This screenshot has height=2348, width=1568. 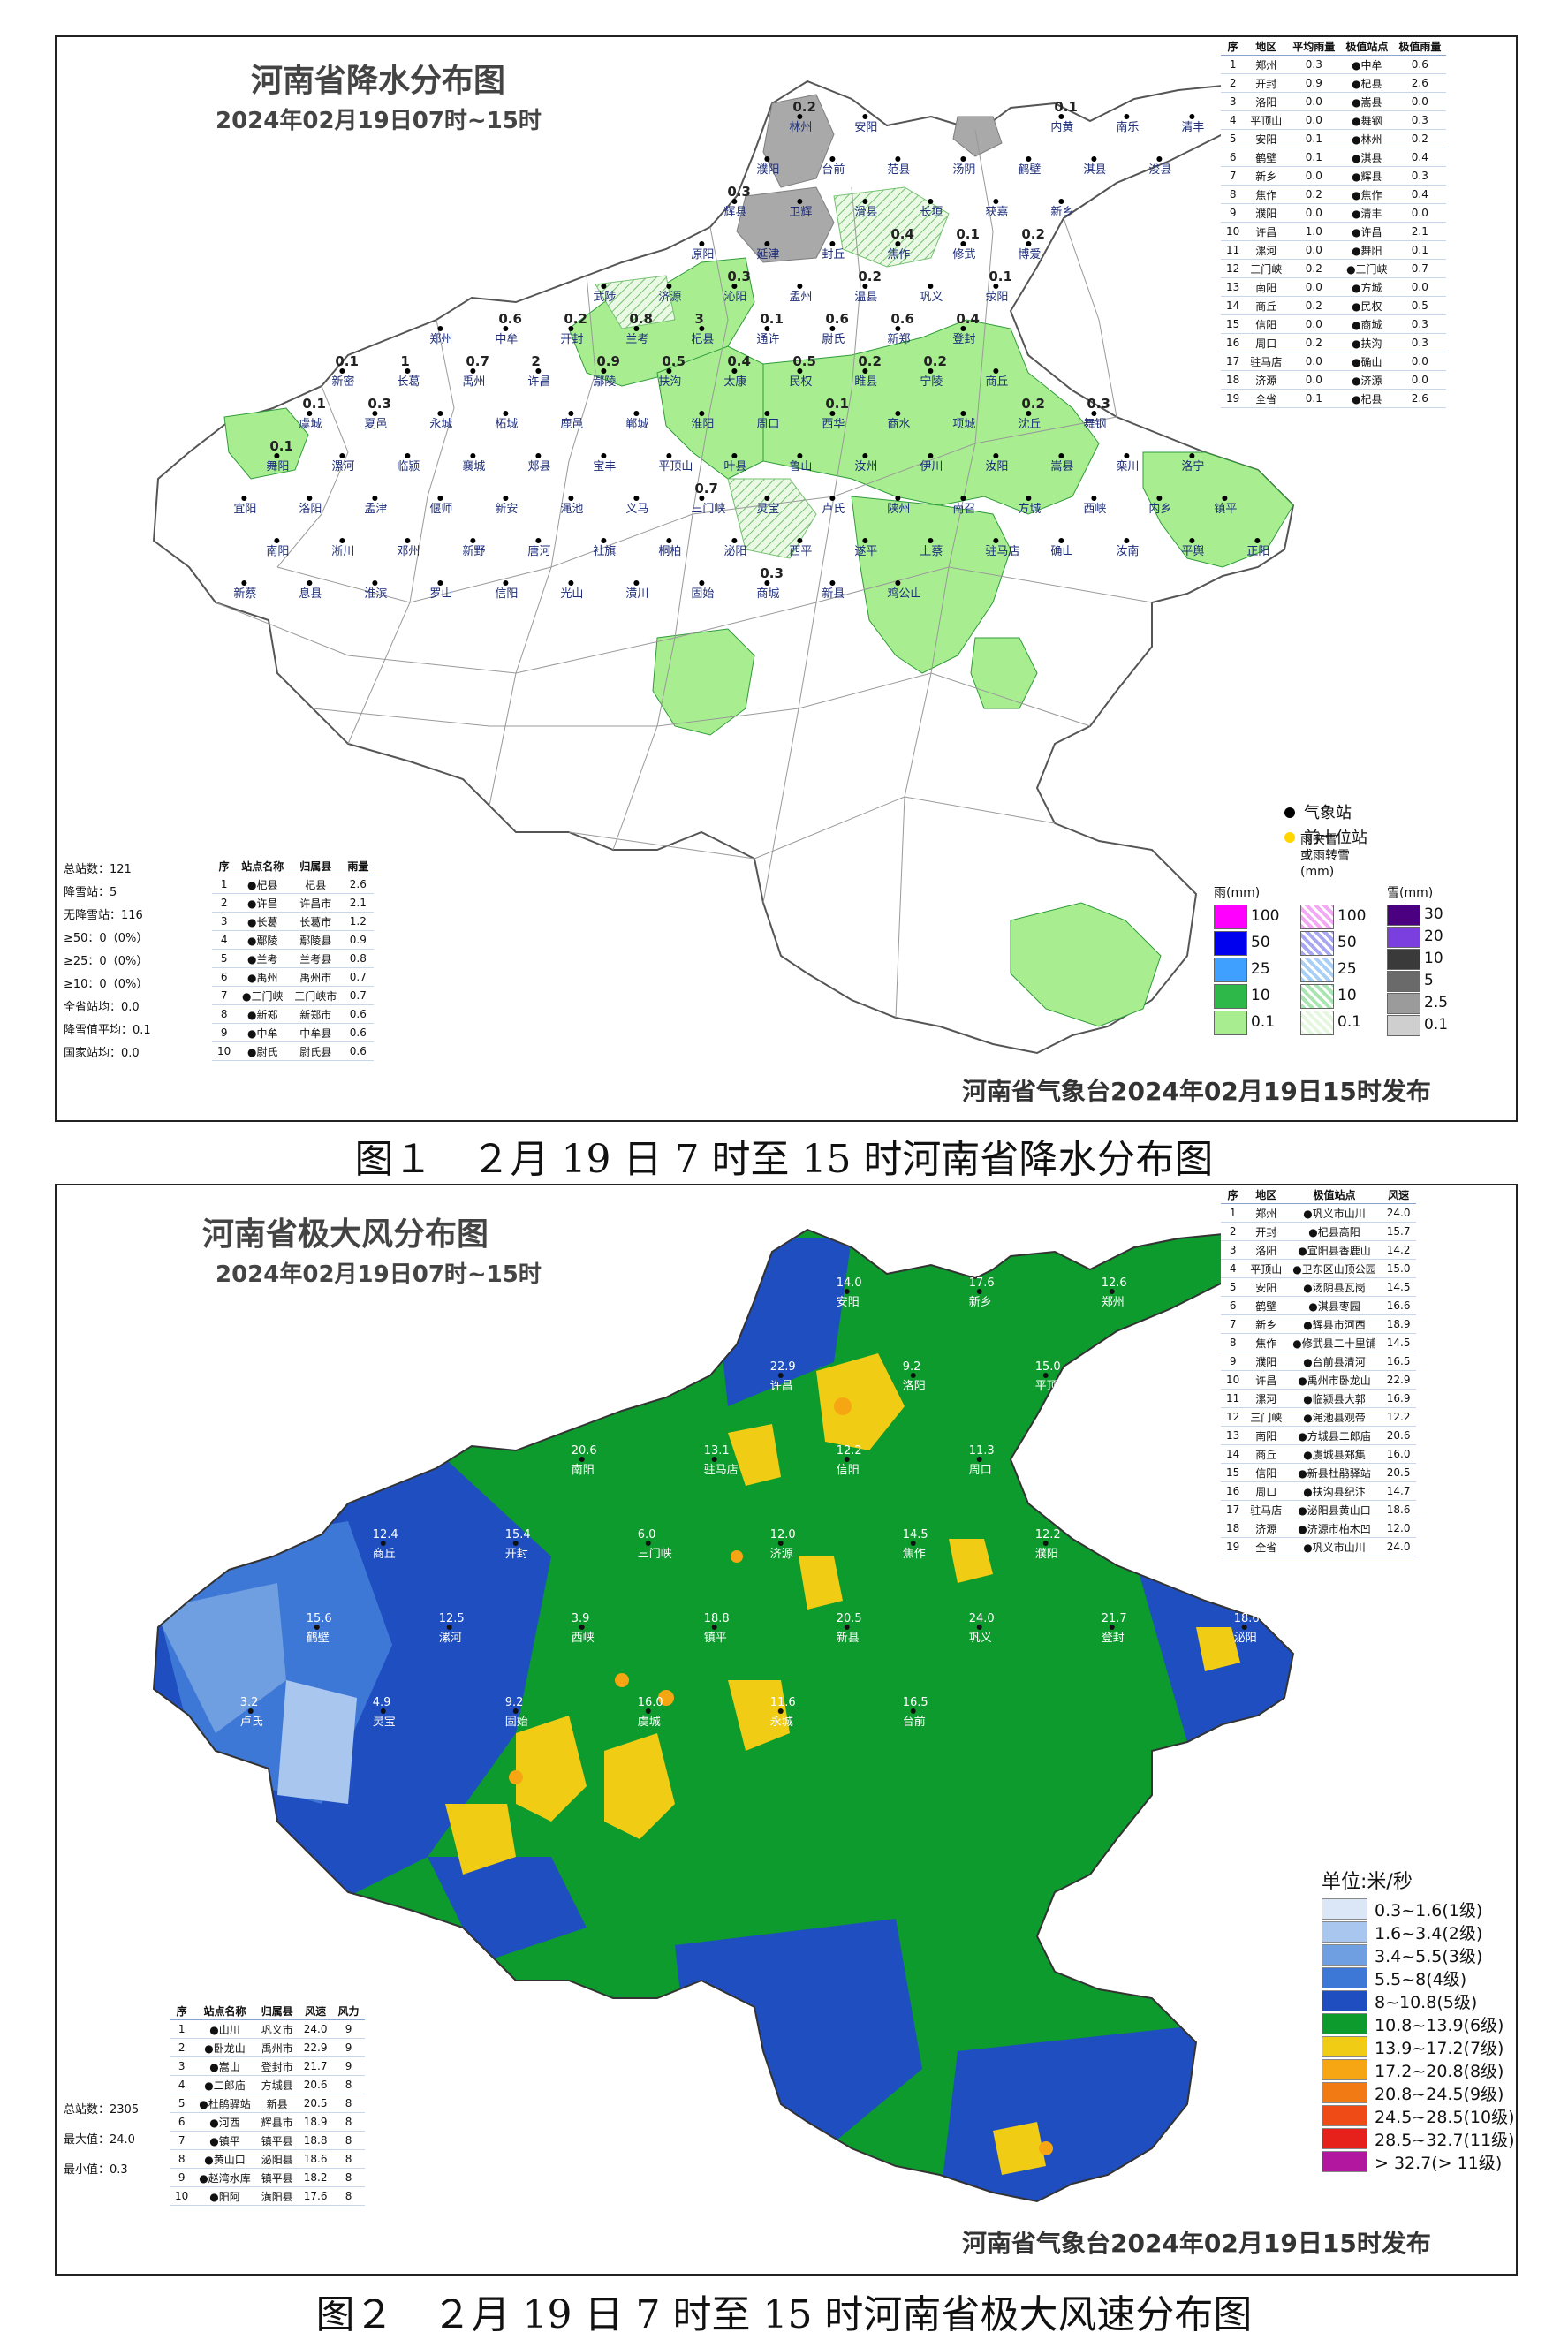 What do you see at coordinates (833, 424) in the screenshot?
I see `station-name: 西华` at bounding box center [833, 424].